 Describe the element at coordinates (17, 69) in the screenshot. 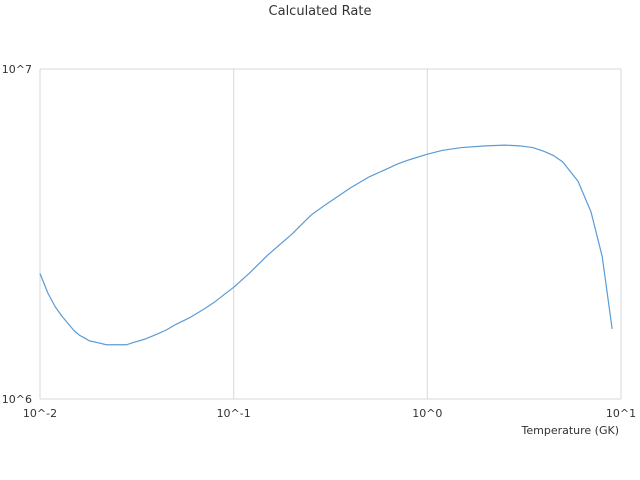

I see `y-tick-label-1: 10^7` at that location.